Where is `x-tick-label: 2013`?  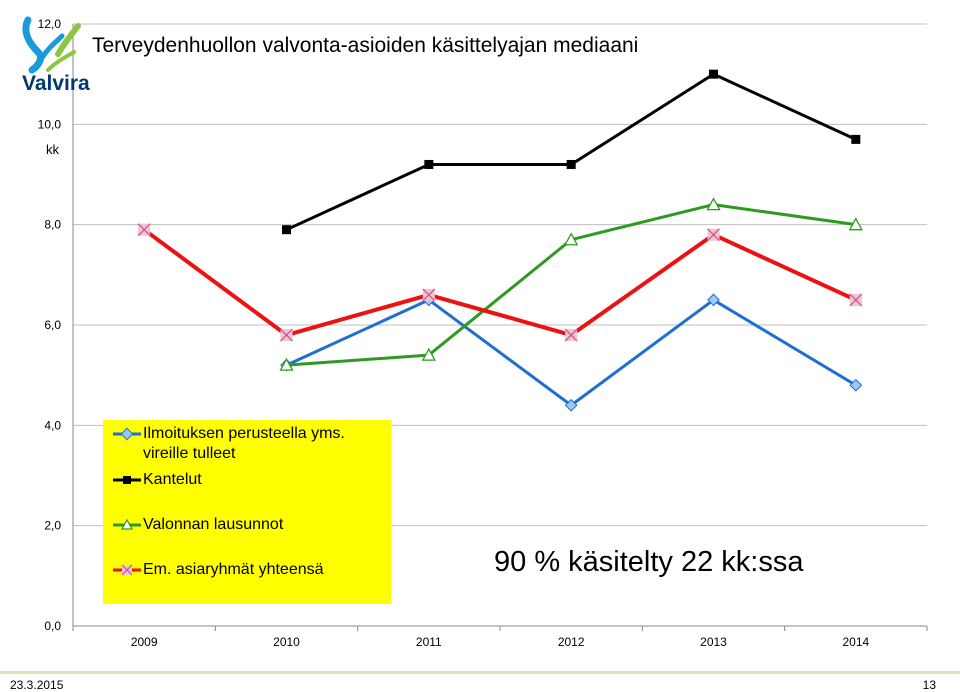 x-tick-label: 2013 is located at coordinates (713, 642).